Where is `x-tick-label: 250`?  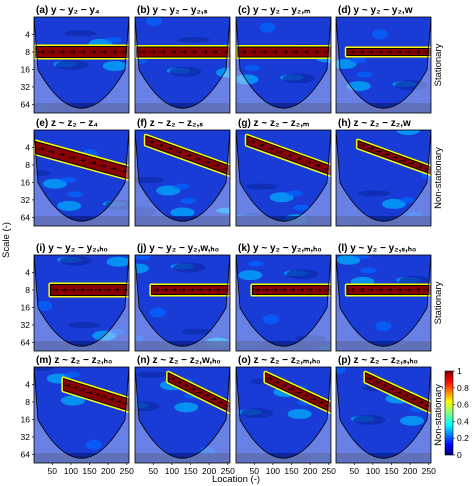
x-tick-label: 250 is located at coordinates (429, 471).